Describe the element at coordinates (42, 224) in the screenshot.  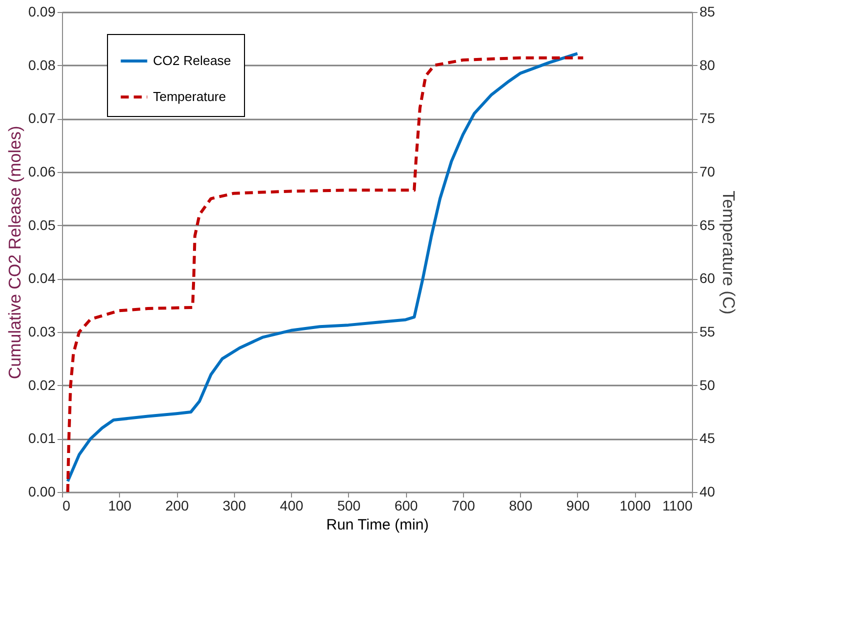
I see `y-tick-label: 0.05` at that location.